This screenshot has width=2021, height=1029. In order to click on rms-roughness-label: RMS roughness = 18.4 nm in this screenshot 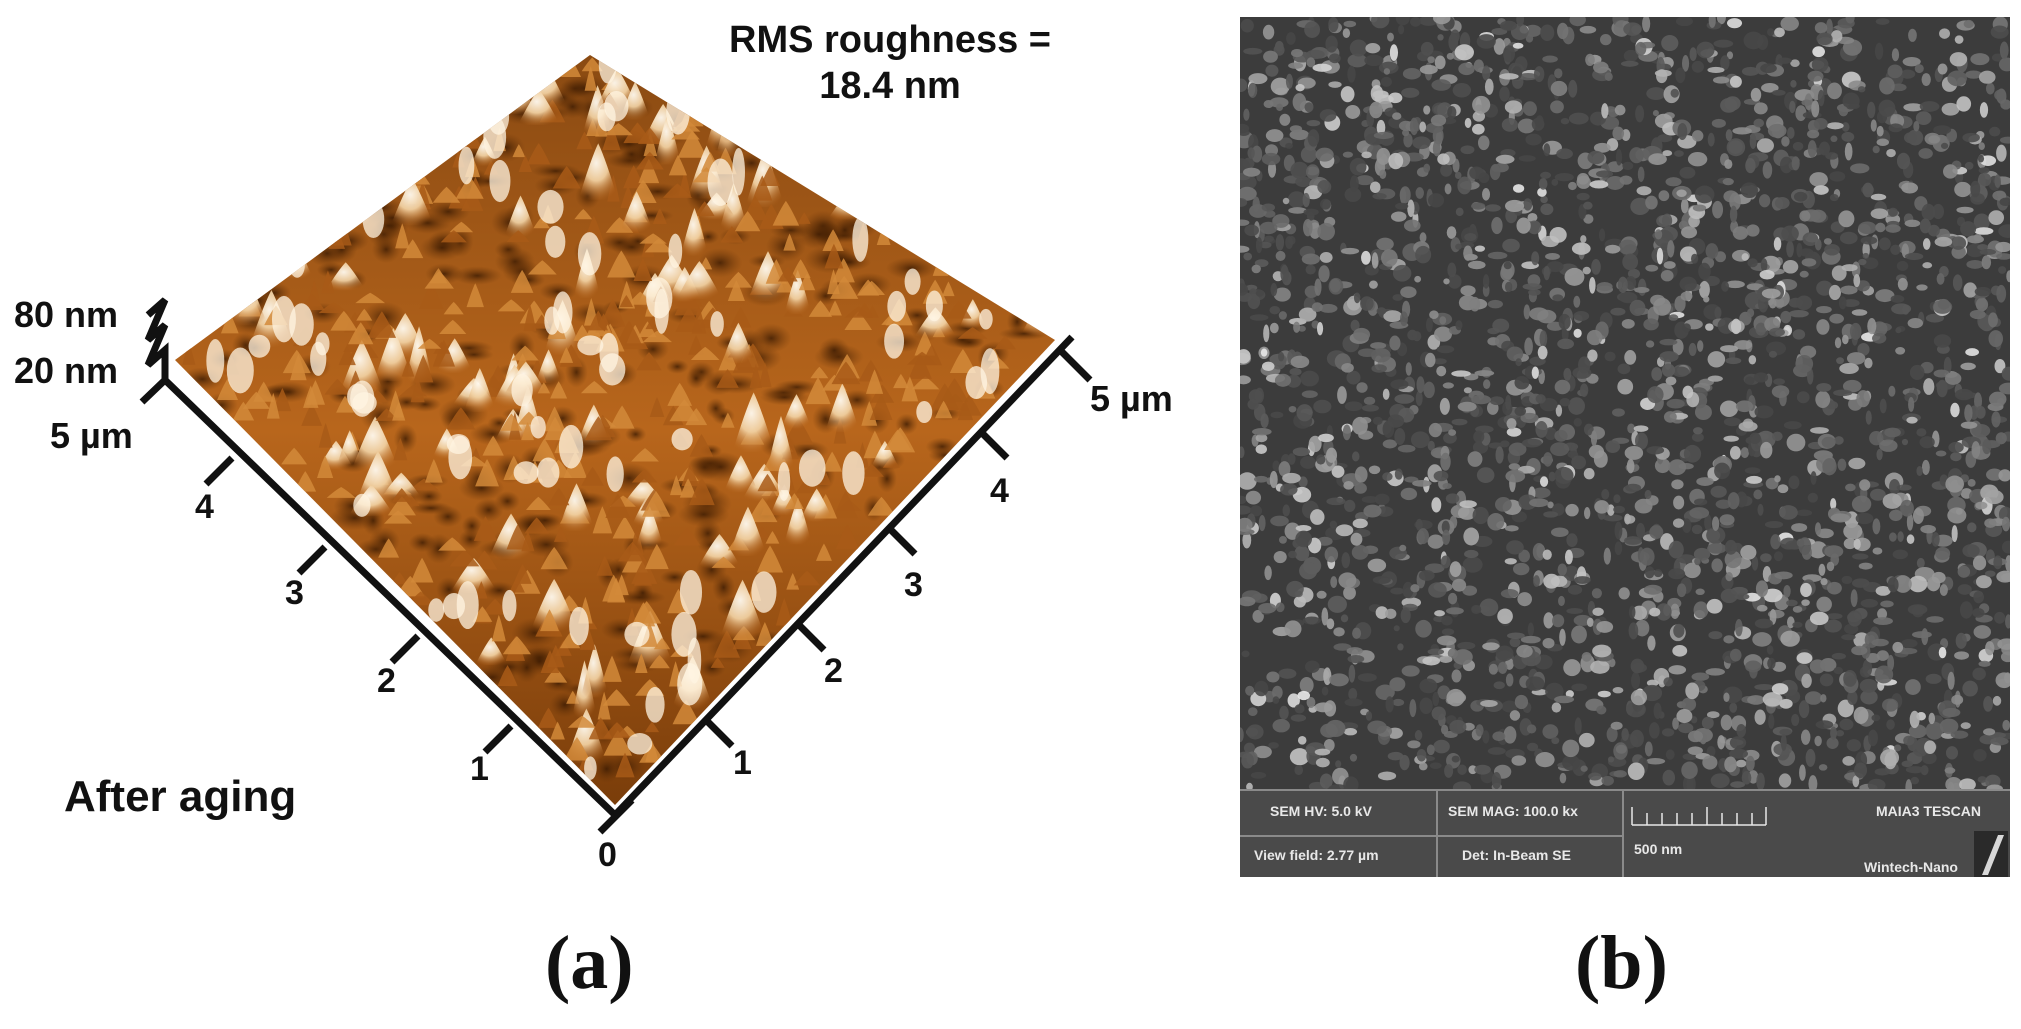, I will do `click(890, 63)`.